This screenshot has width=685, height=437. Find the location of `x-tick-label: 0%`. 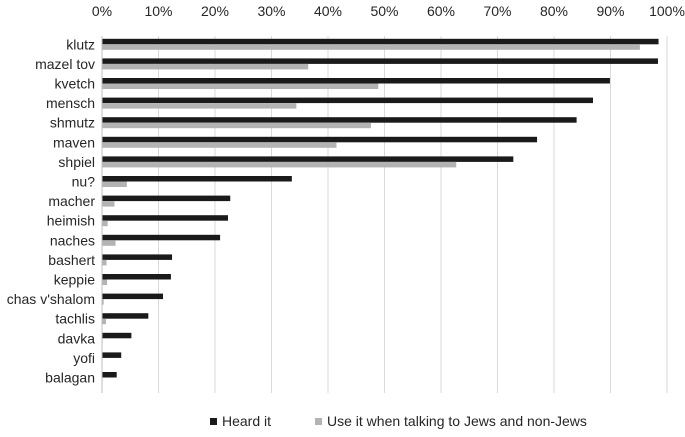

x-tick-label: 0% is located at coordinates (102, 11).